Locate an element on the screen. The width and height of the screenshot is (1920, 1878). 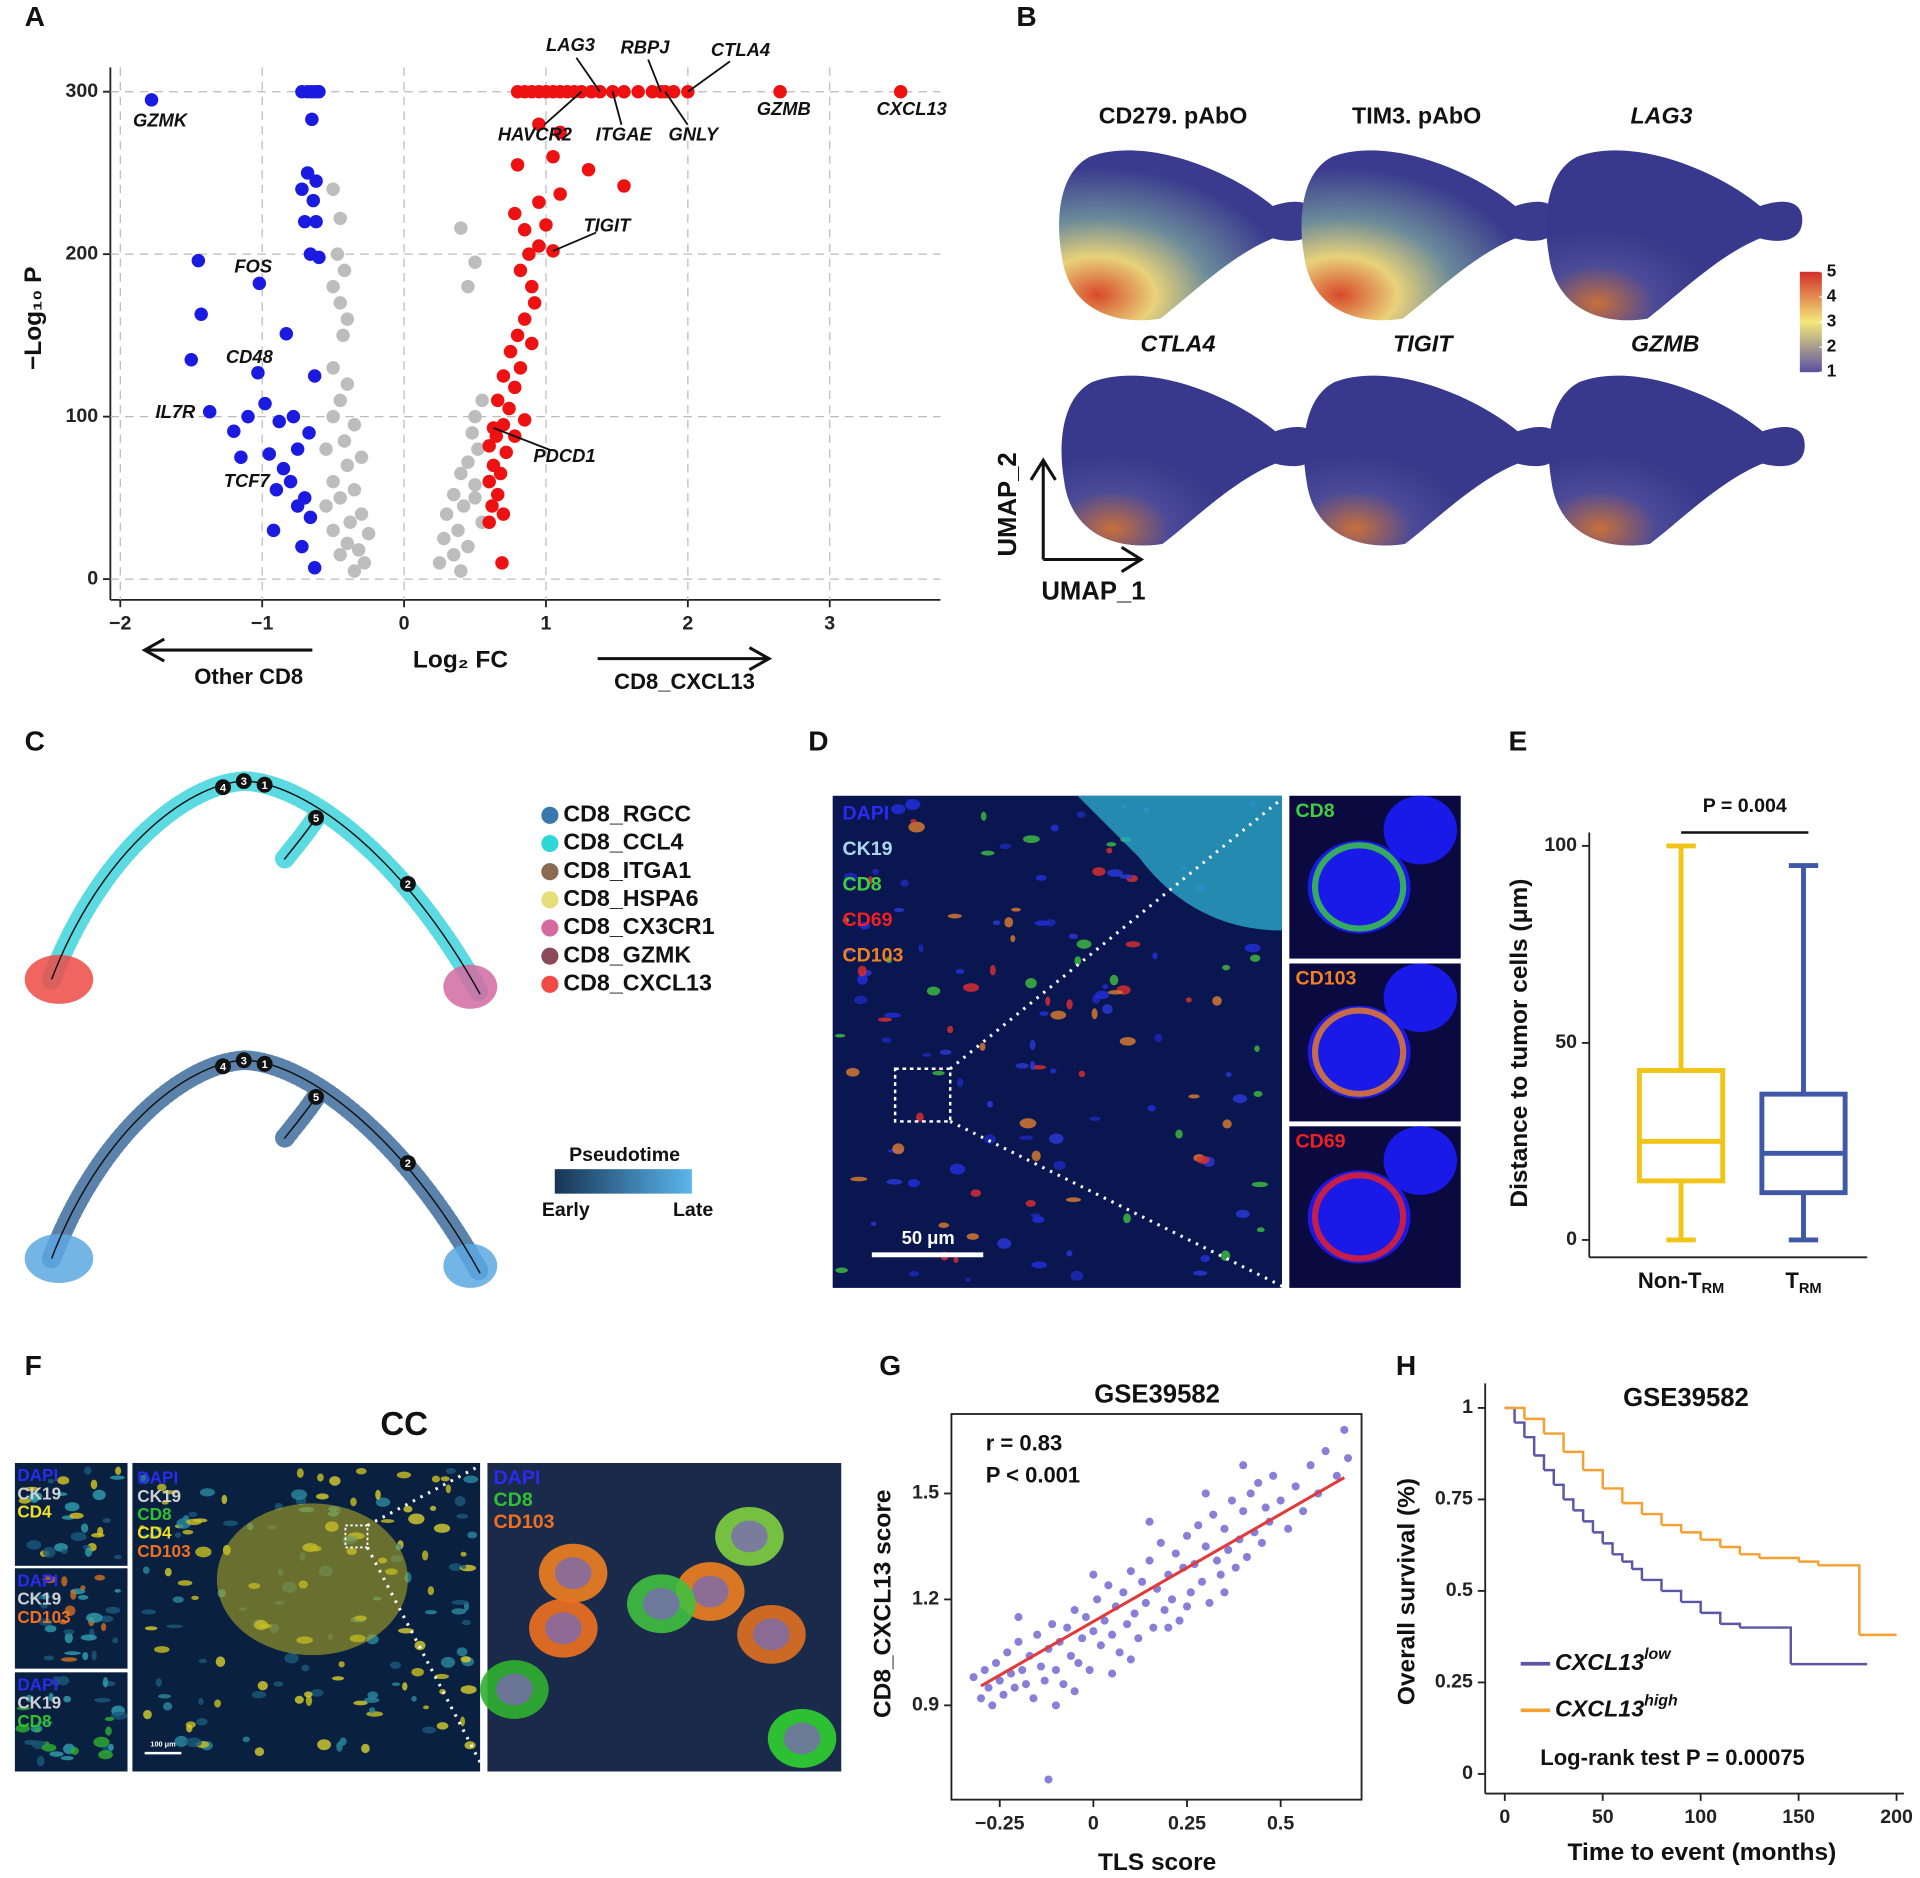
scale-bar-label: 100 μm is located at coordinates (163, 1743).